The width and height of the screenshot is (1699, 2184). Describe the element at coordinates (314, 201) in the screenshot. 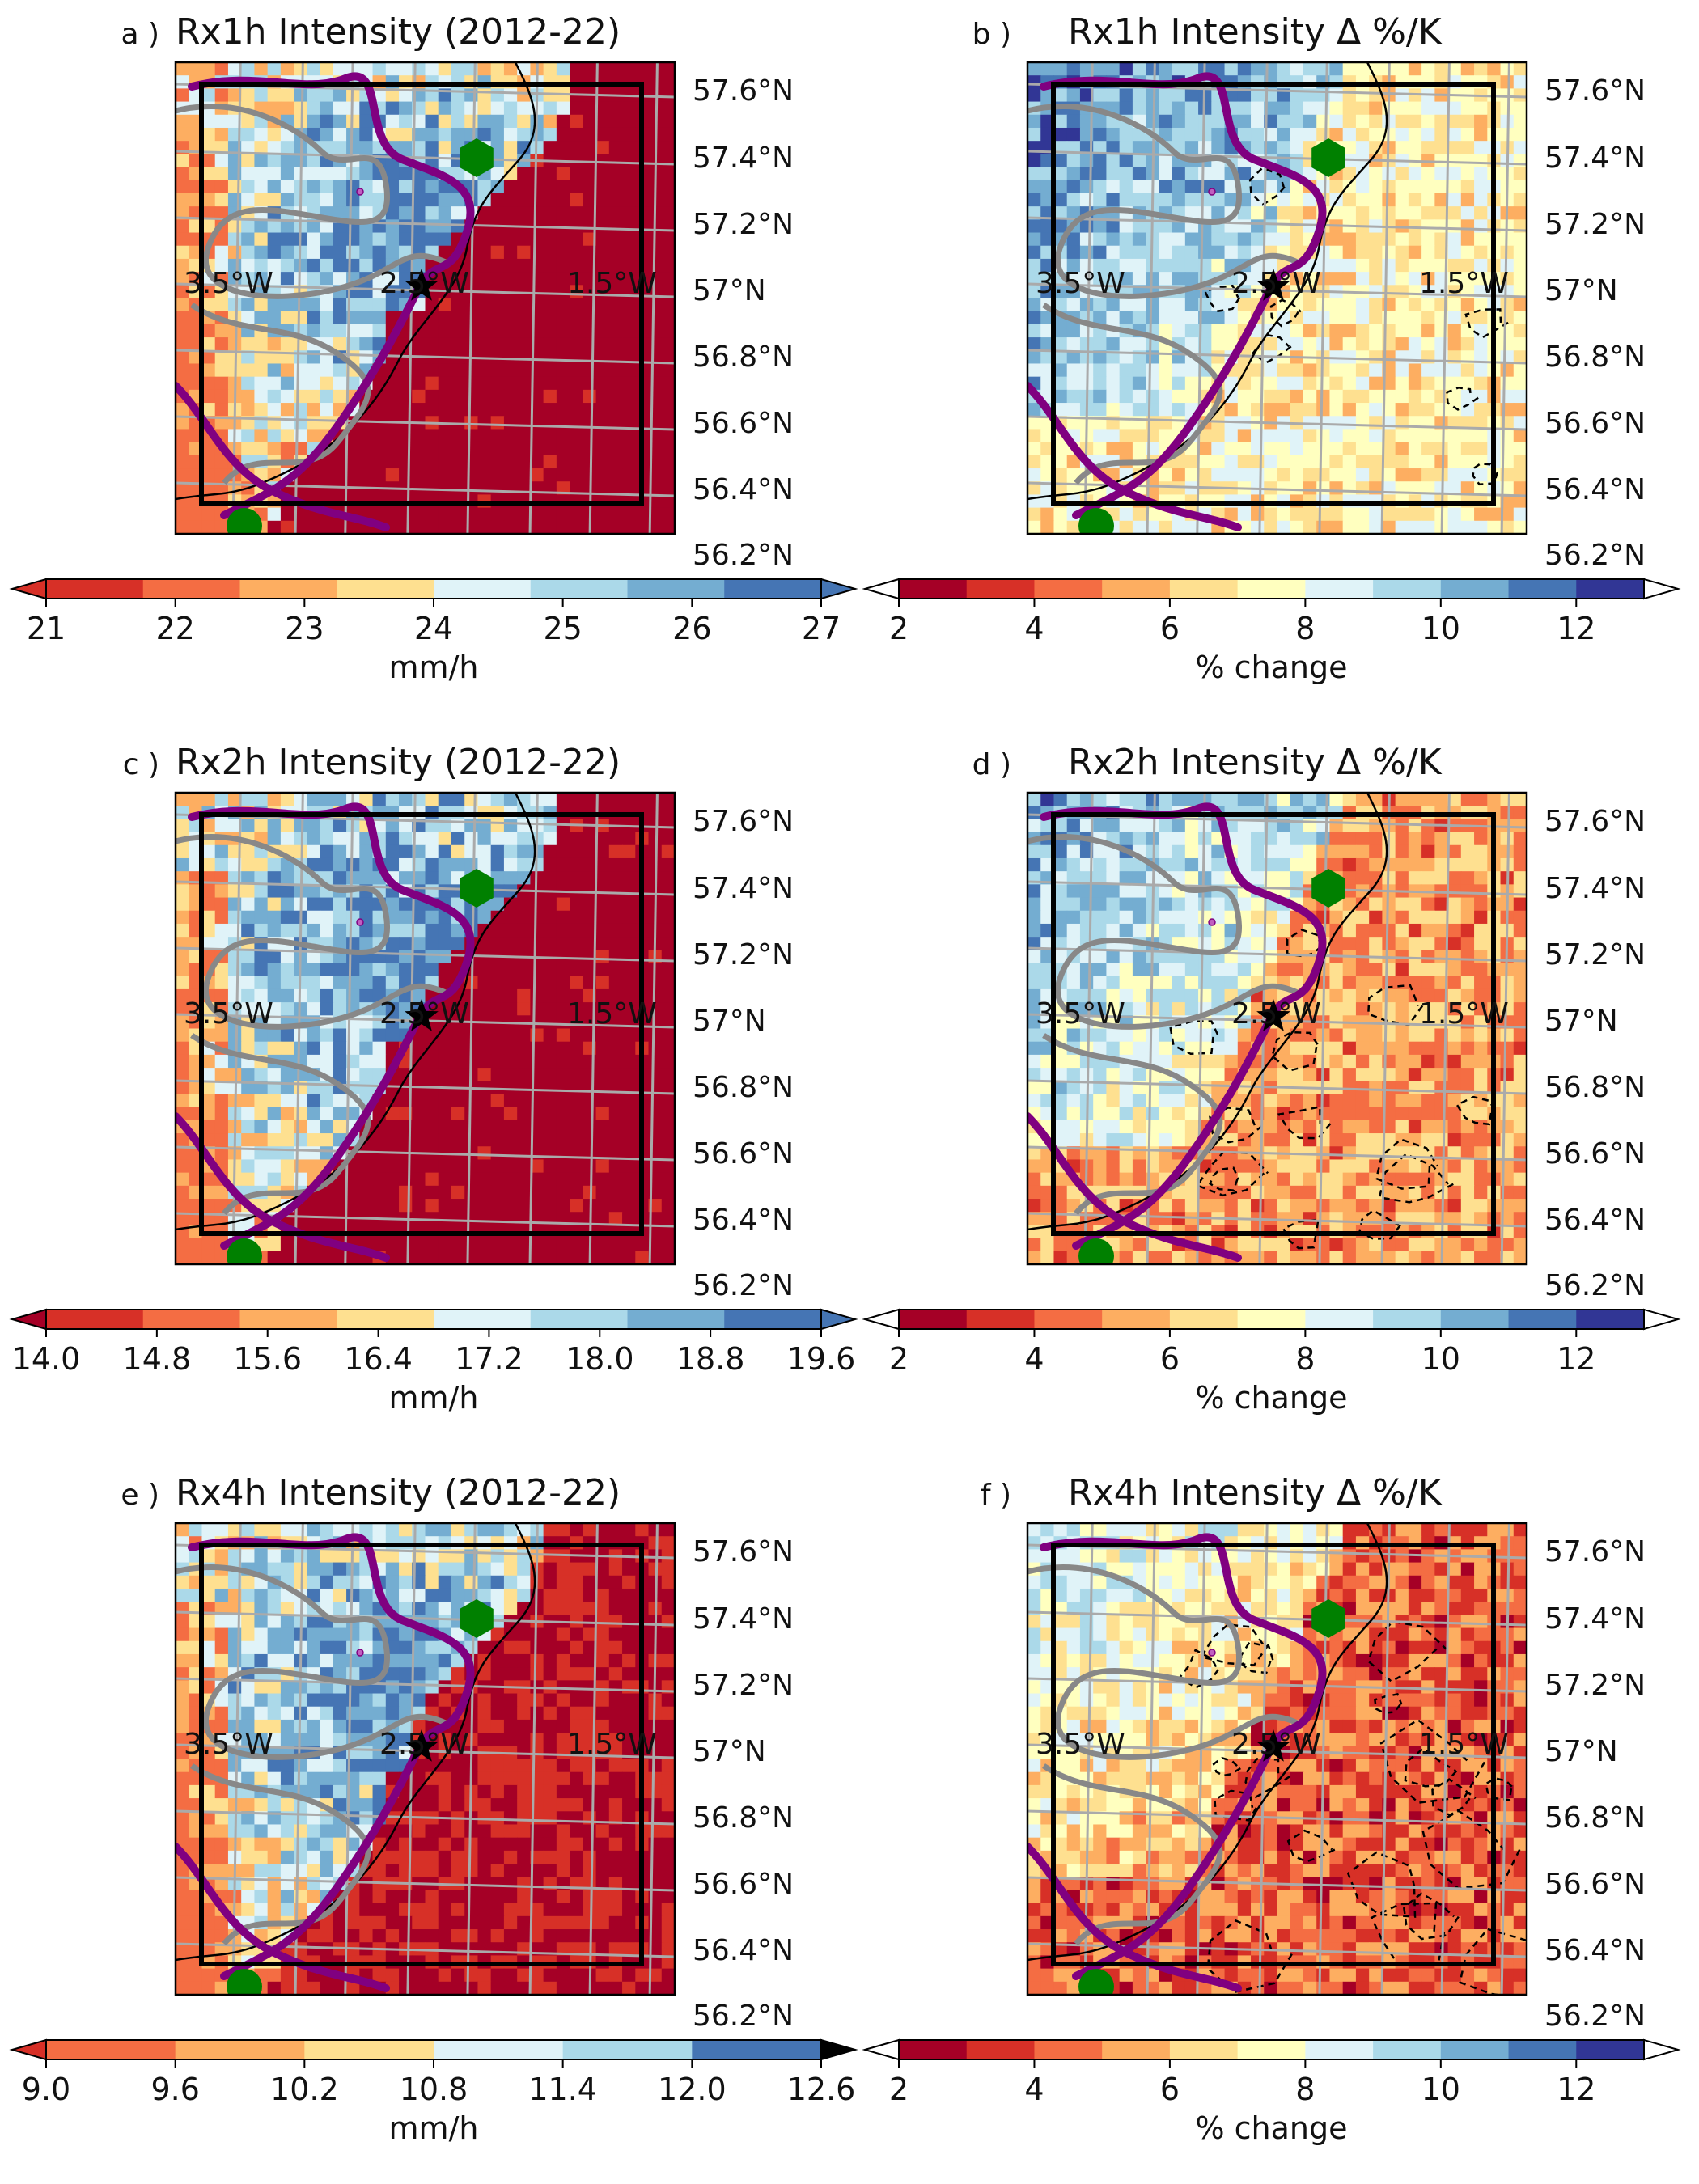

I see `catchment-boundary` at that location.